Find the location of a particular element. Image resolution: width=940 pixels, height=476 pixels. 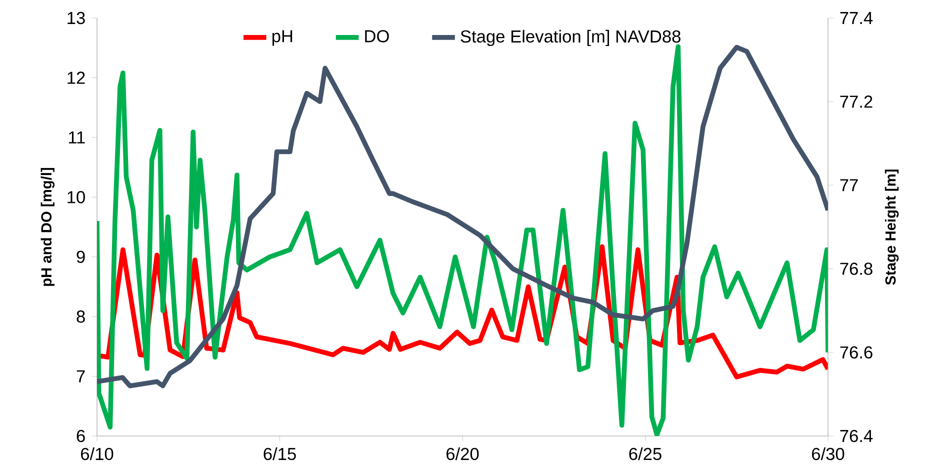

x-tick-label: 6/10 is located at coordinates (97, 453).